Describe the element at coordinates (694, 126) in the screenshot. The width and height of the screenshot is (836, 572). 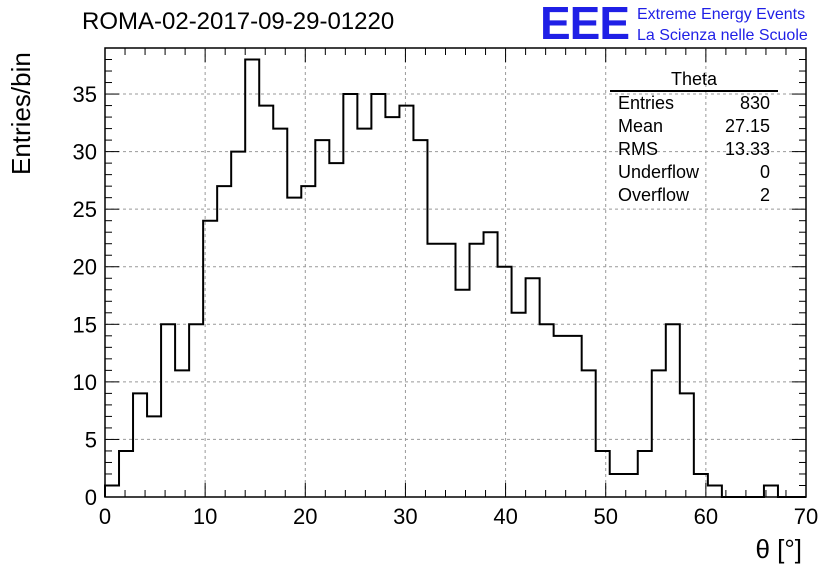
I see `stats-row-mean: Mean 27.15` at that location.